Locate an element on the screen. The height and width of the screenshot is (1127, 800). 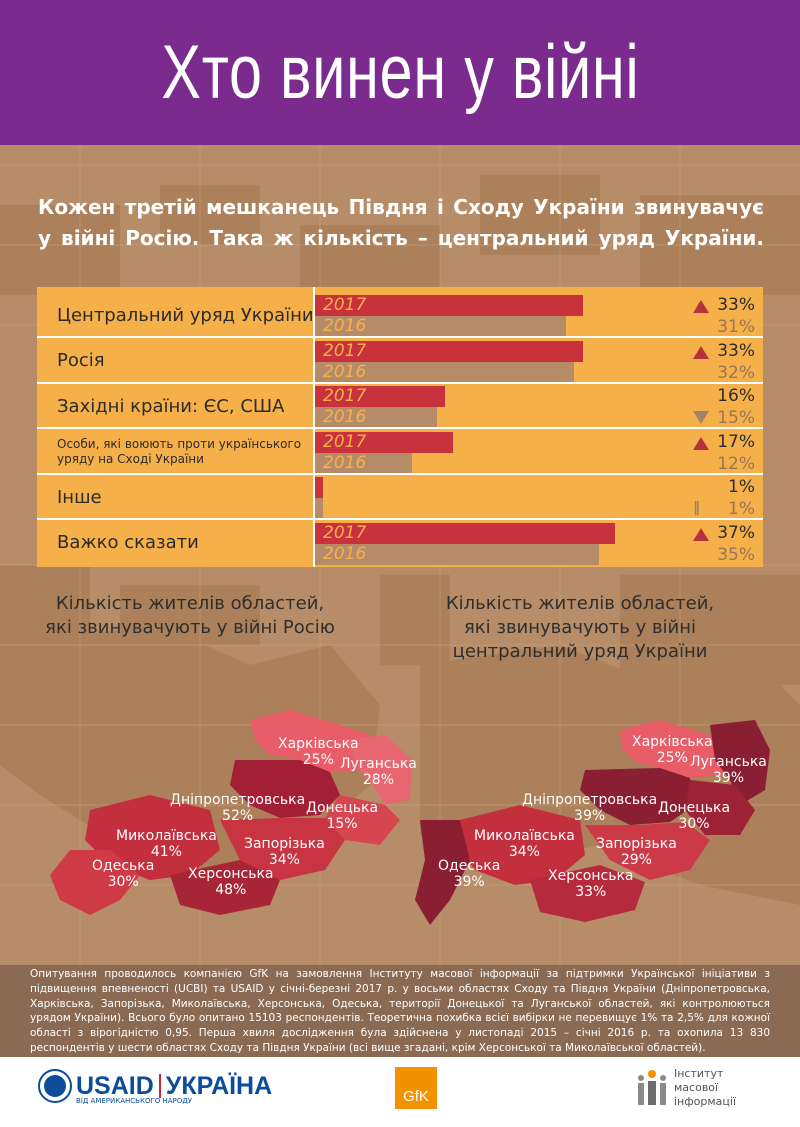
chart-row: Росія 2017 2016 33% 32% is located at coordinates (400, 361).